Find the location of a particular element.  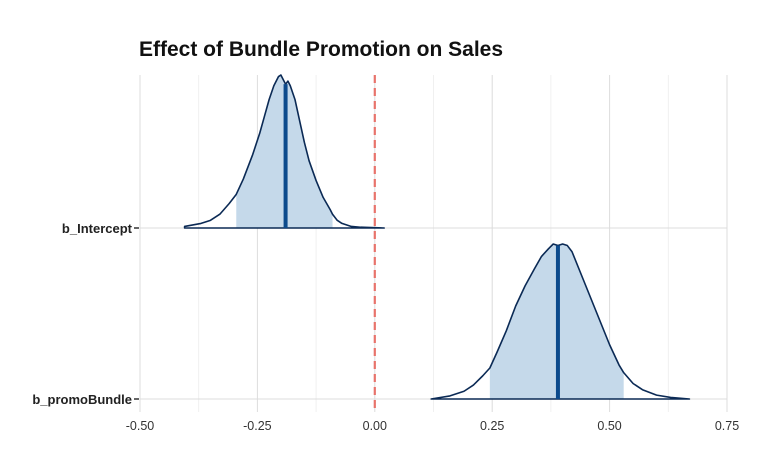

x-tick-label: -0.50 is located at coordinates (140, 426).